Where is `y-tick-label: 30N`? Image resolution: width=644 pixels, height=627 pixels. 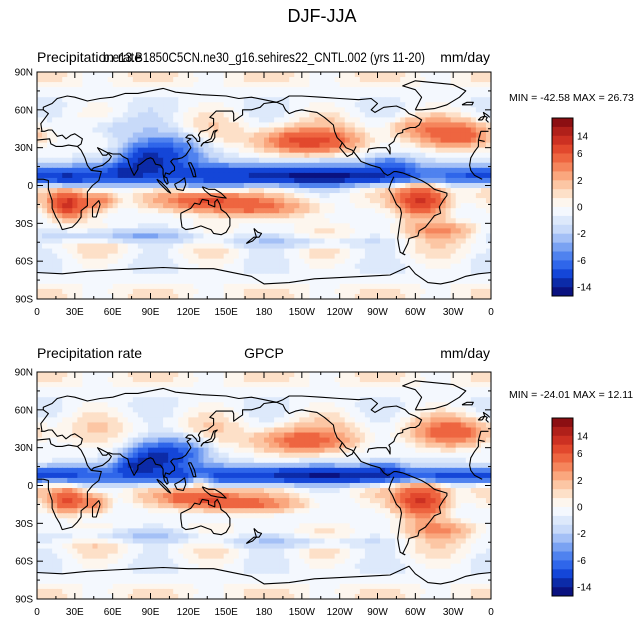
y-tick-label: 30N is located at coordinates (24, 448).